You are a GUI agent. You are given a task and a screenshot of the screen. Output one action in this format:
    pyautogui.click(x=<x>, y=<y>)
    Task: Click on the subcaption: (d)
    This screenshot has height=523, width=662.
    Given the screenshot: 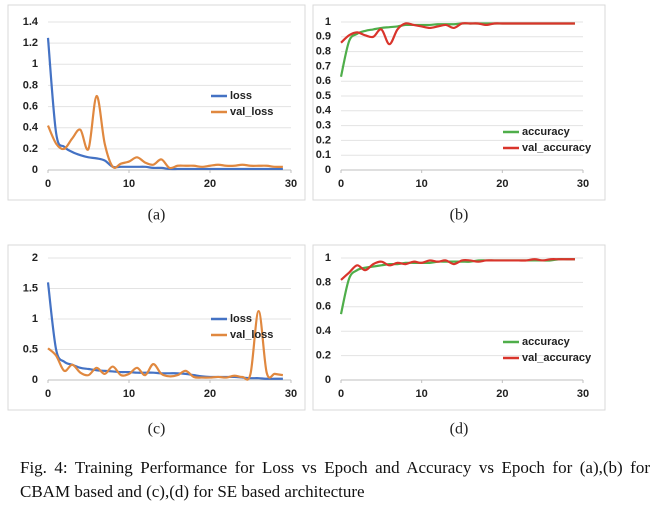 What is the action you would take?
    pyautogui.click(x=459, y=429)
    